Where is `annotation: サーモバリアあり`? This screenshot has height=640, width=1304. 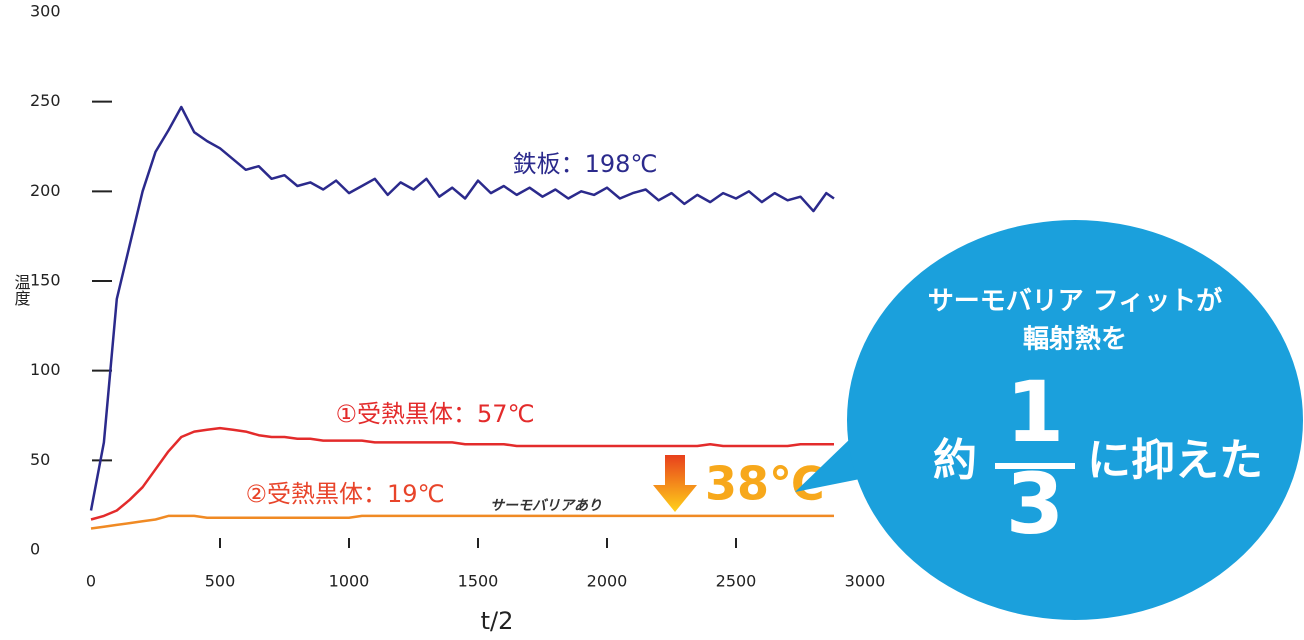
annotation: サーモバリアあり is located at coordinates (546, 506).